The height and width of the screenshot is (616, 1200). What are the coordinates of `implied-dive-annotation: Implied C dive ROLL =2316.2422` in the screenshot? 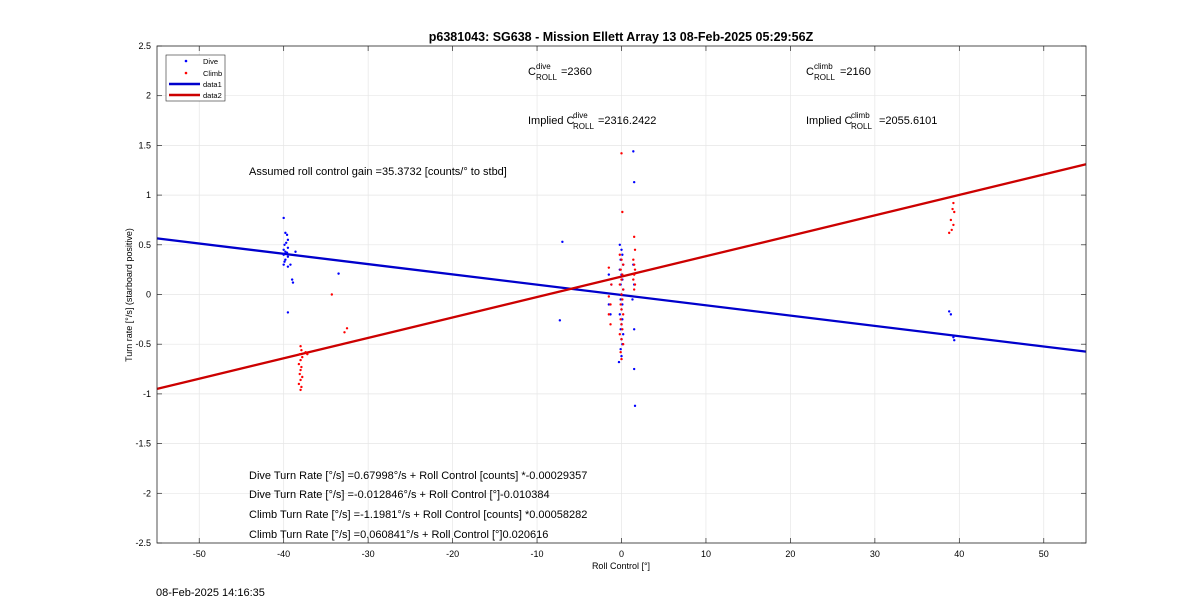 It's located at (592, 121).